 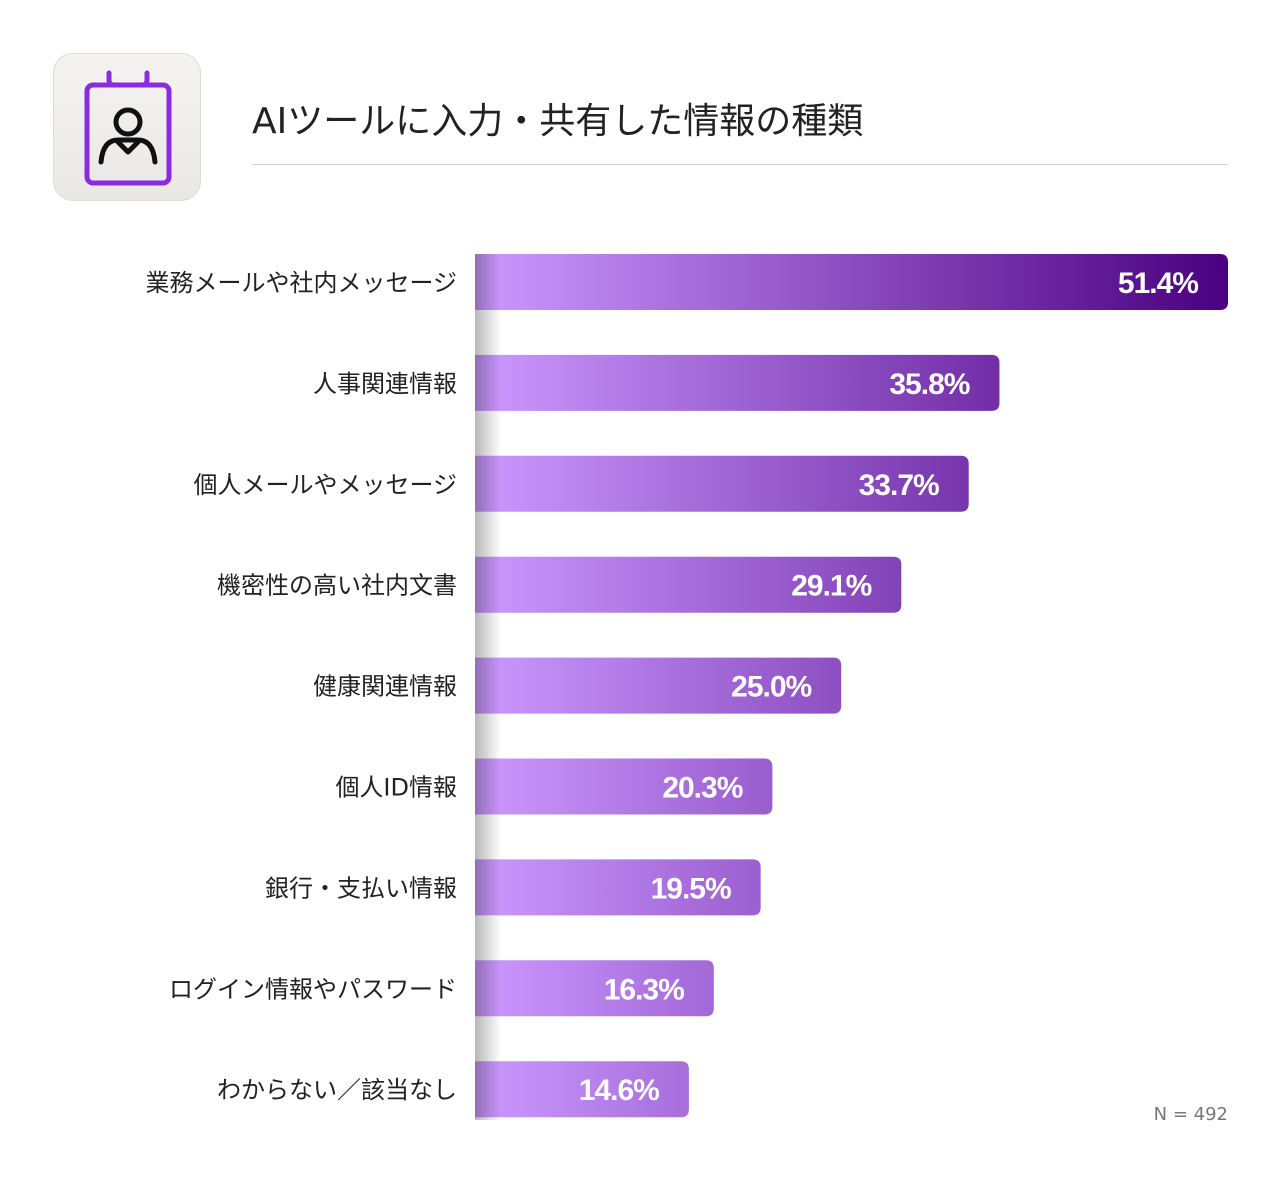 I want to click on category-label-4: 機密性の高い社内文書, so click(x=337, y=586).